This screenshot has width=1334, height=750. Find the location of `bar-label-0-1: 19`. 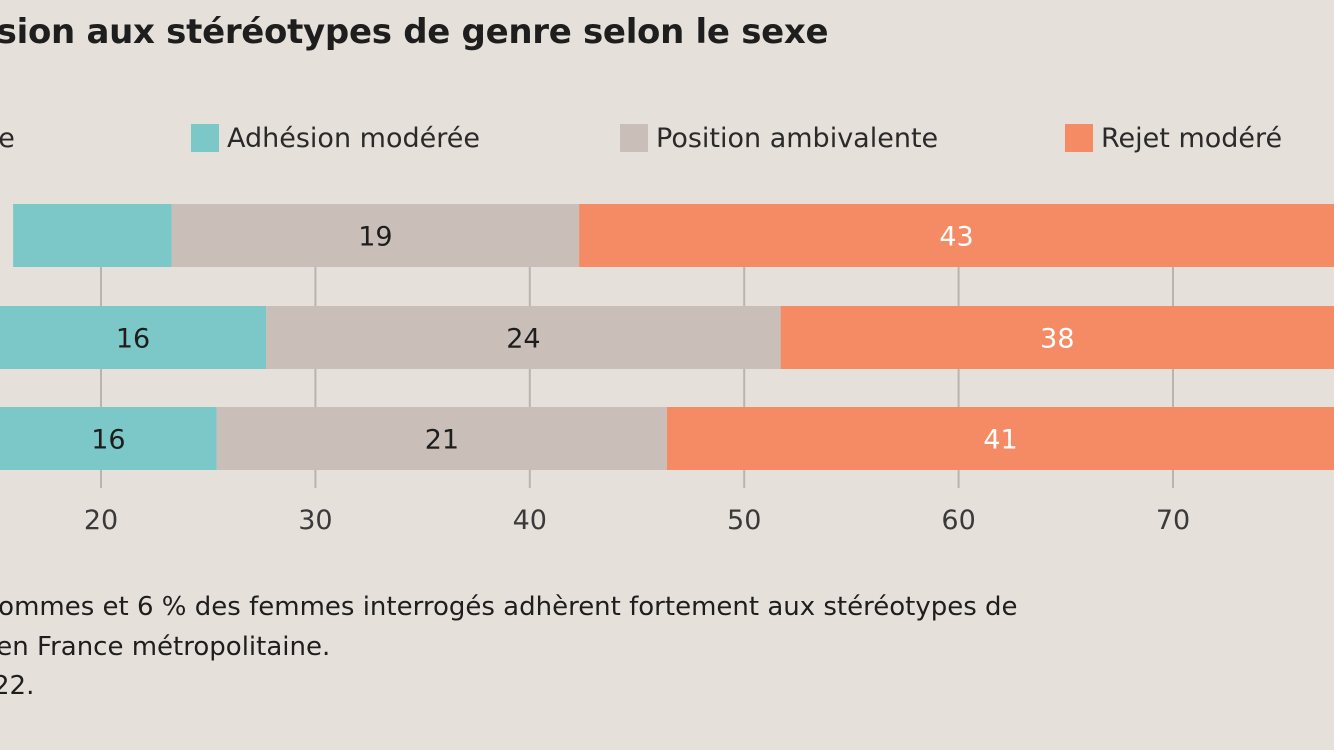

bar-label-0-1: 19 is located at coordinates (375, 237).